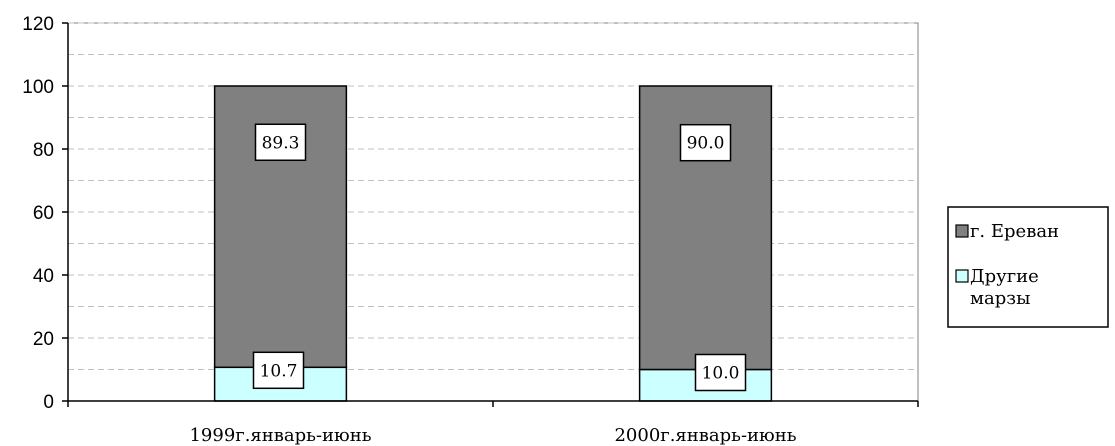 The image size is (1115, 446). What do you see at coordinates (43, 276) in the screenshot?
I see `y-tick-label: 40` at bounding box center [43, 276].